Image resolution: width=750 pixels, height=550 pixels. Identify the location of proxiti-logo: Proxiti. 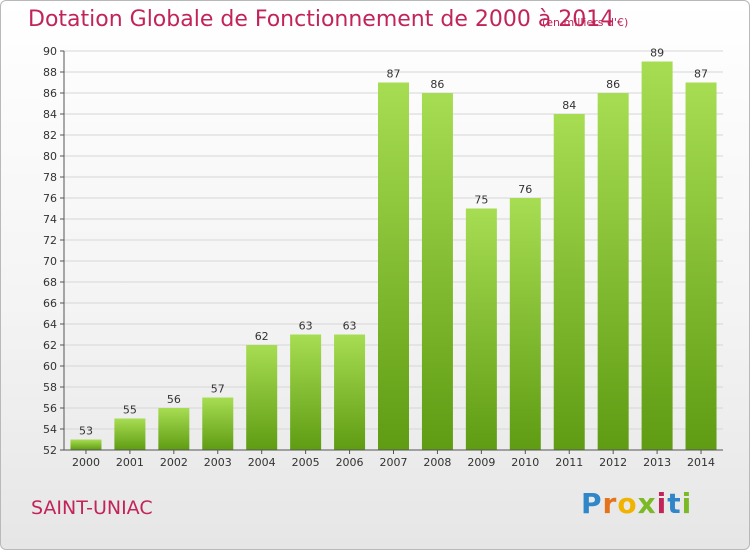
(637, 503).